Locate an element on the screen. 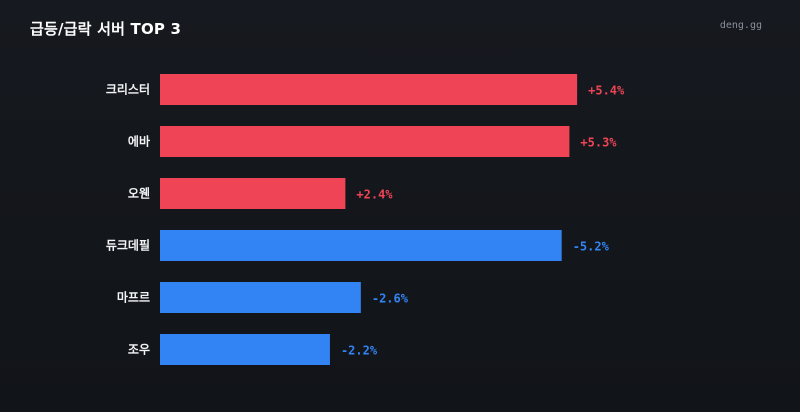  value-label: +5.4% is located at coordinates (606, 91).